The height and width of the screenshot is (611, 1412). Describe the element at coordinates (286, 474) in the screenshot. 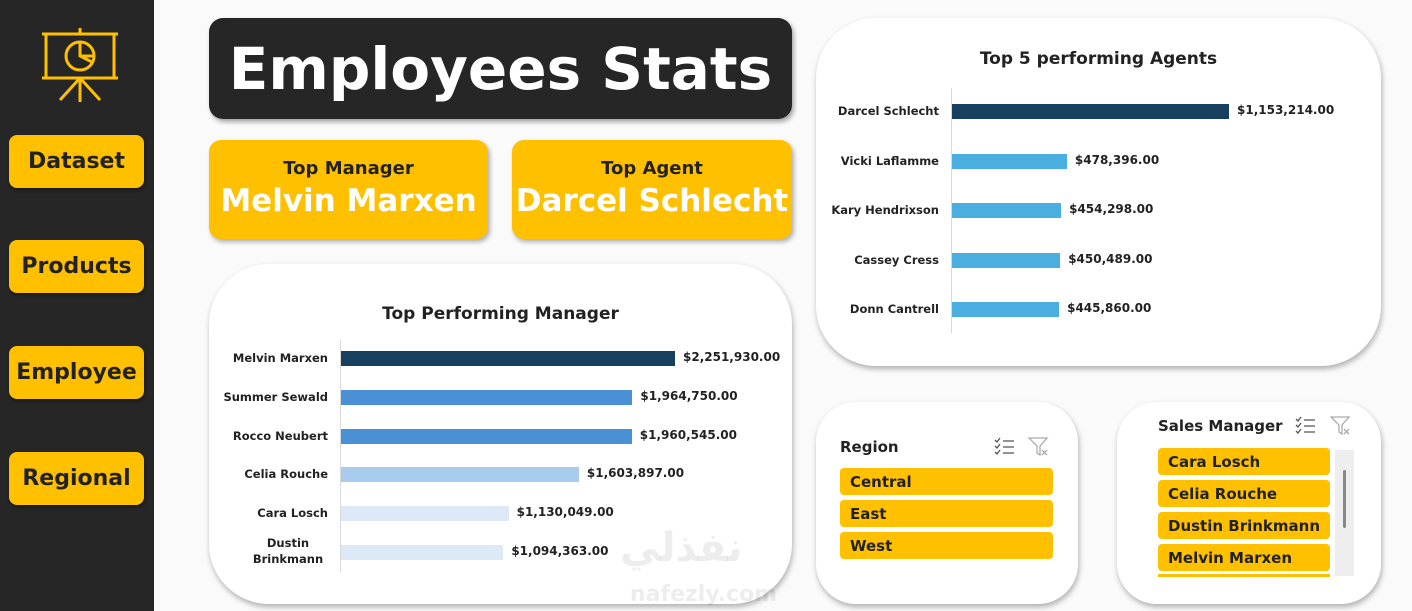

I see `category-label: Celia Rouche` at that location.